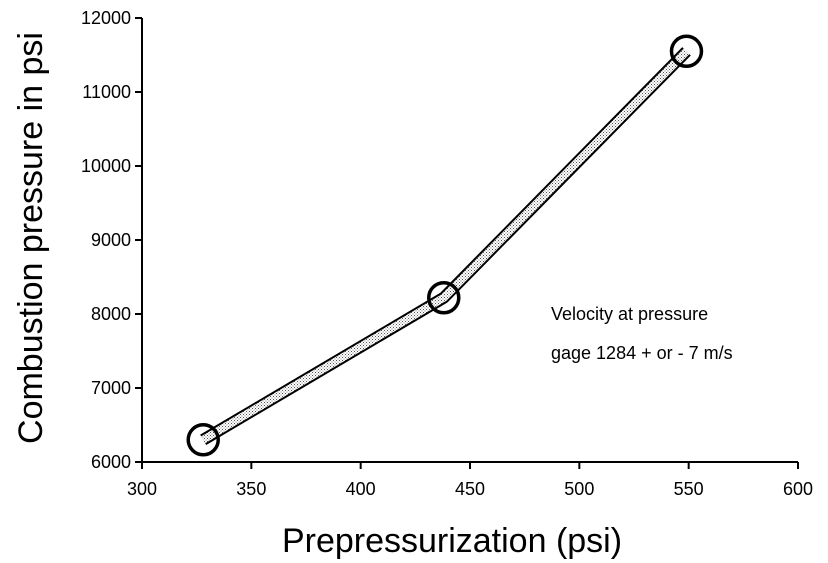 The image size is (828, 563). Describe the element at coordinates (629, 314) in the screenshot. I see `annotation-line-1: Velocity at pressure` at that location.